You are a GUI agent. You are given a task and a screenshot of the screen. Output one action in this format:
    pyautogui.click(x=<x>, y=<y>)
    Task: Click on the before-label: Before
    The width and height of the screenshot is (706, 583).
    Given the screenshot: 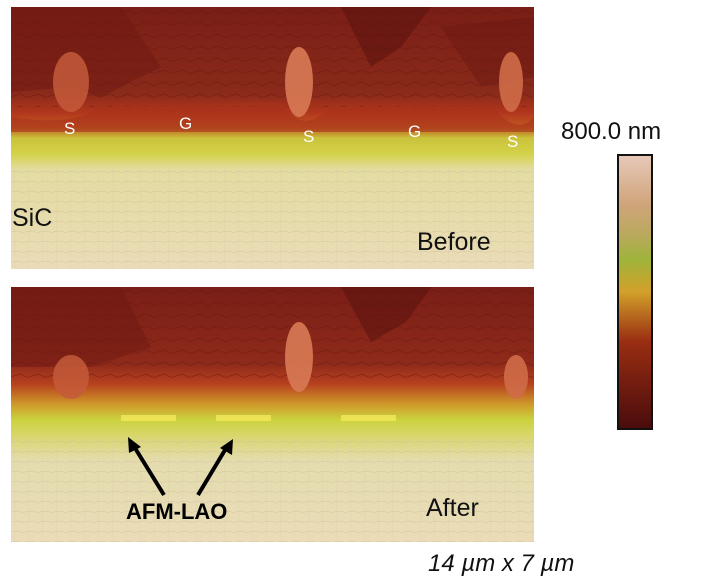 What is the action you would take?
    pyautogui.click(x=454, y=242)
    